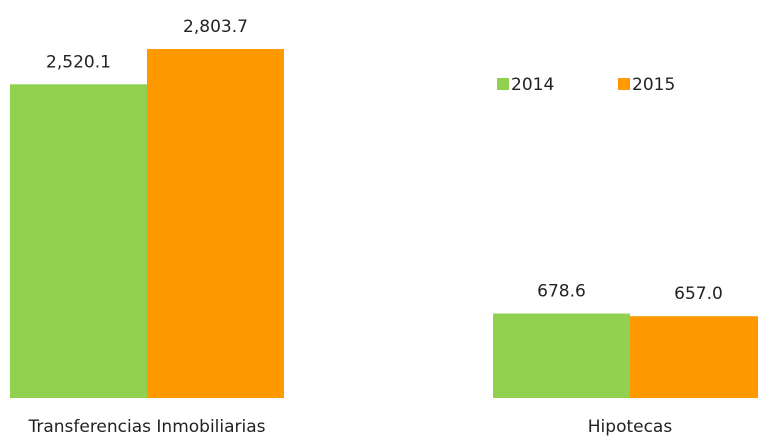  Describe the element at coordinates (215, 27) in the screenshot. I see `value-label: 2,803.7` at that location.